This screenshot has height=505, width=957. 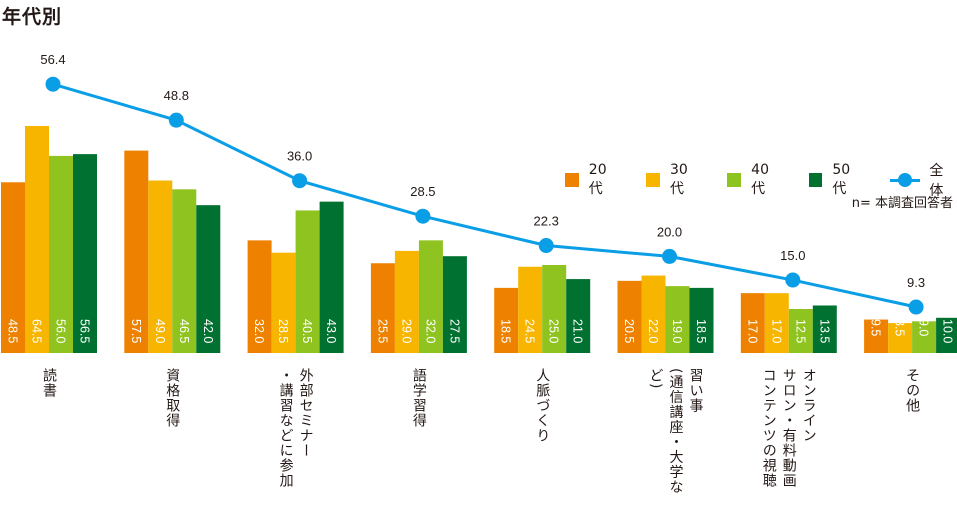 What do you see at coordinates (37, 239) in the screenshot?
I see `bar-30代-0` at bounding box center [37, 239].